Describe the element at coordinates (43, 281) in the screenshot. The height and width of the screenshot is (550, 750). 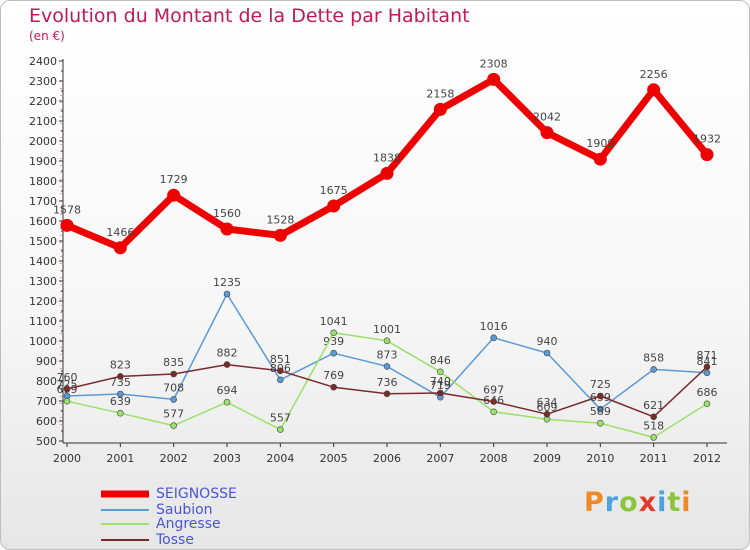
I see `y-tick-label: 1300` at that location.